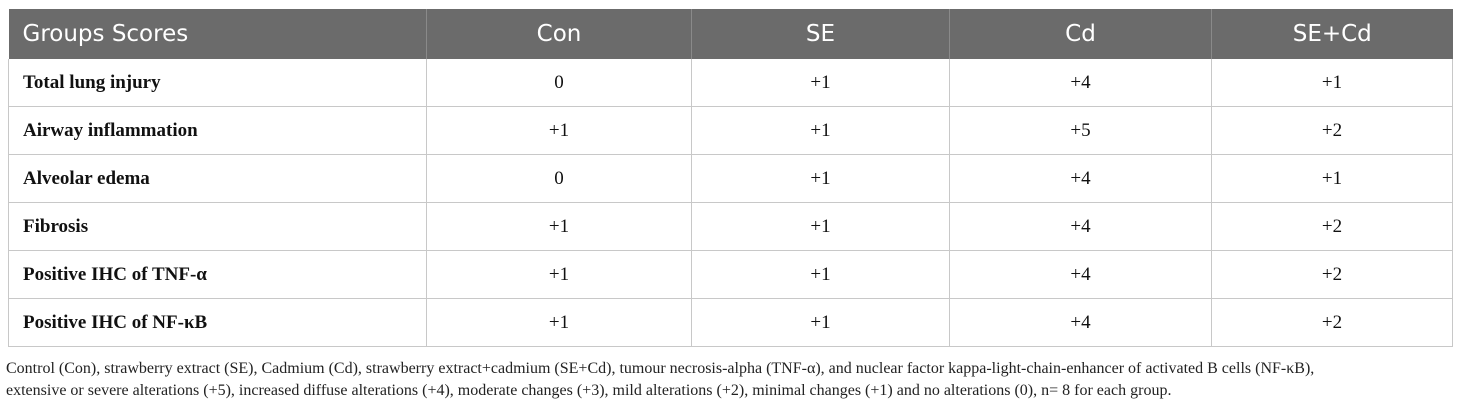 The height and width of the screenshot is (411, 1460). I want to click on table-row: Alveolar edema 0 +1 +4 +1, so click(730, 178).